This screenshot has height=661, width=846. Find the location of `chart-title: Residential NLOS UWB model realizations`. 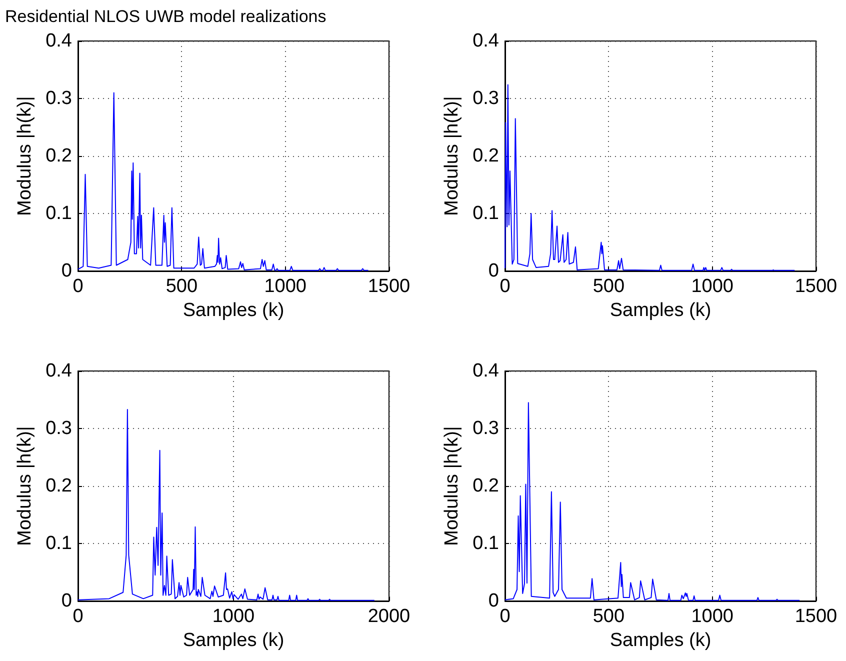

chart-title: Residential NLOS UWB model realizations is located at coordinates (165, 16).